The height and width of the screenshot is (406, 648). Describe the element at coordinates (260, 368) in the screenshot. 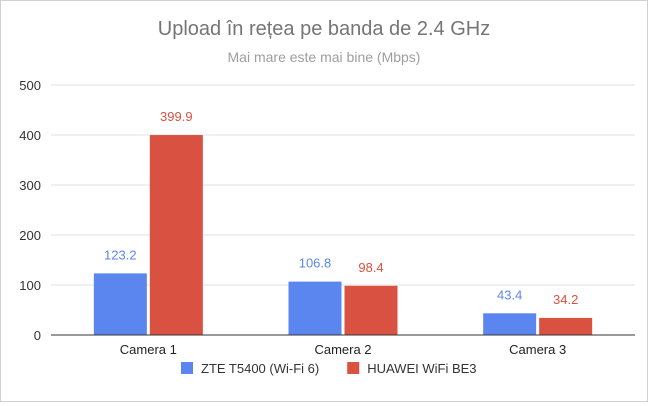

I see `legend-label: ZTE T5400 (Wi-Fi 6)` at that location.